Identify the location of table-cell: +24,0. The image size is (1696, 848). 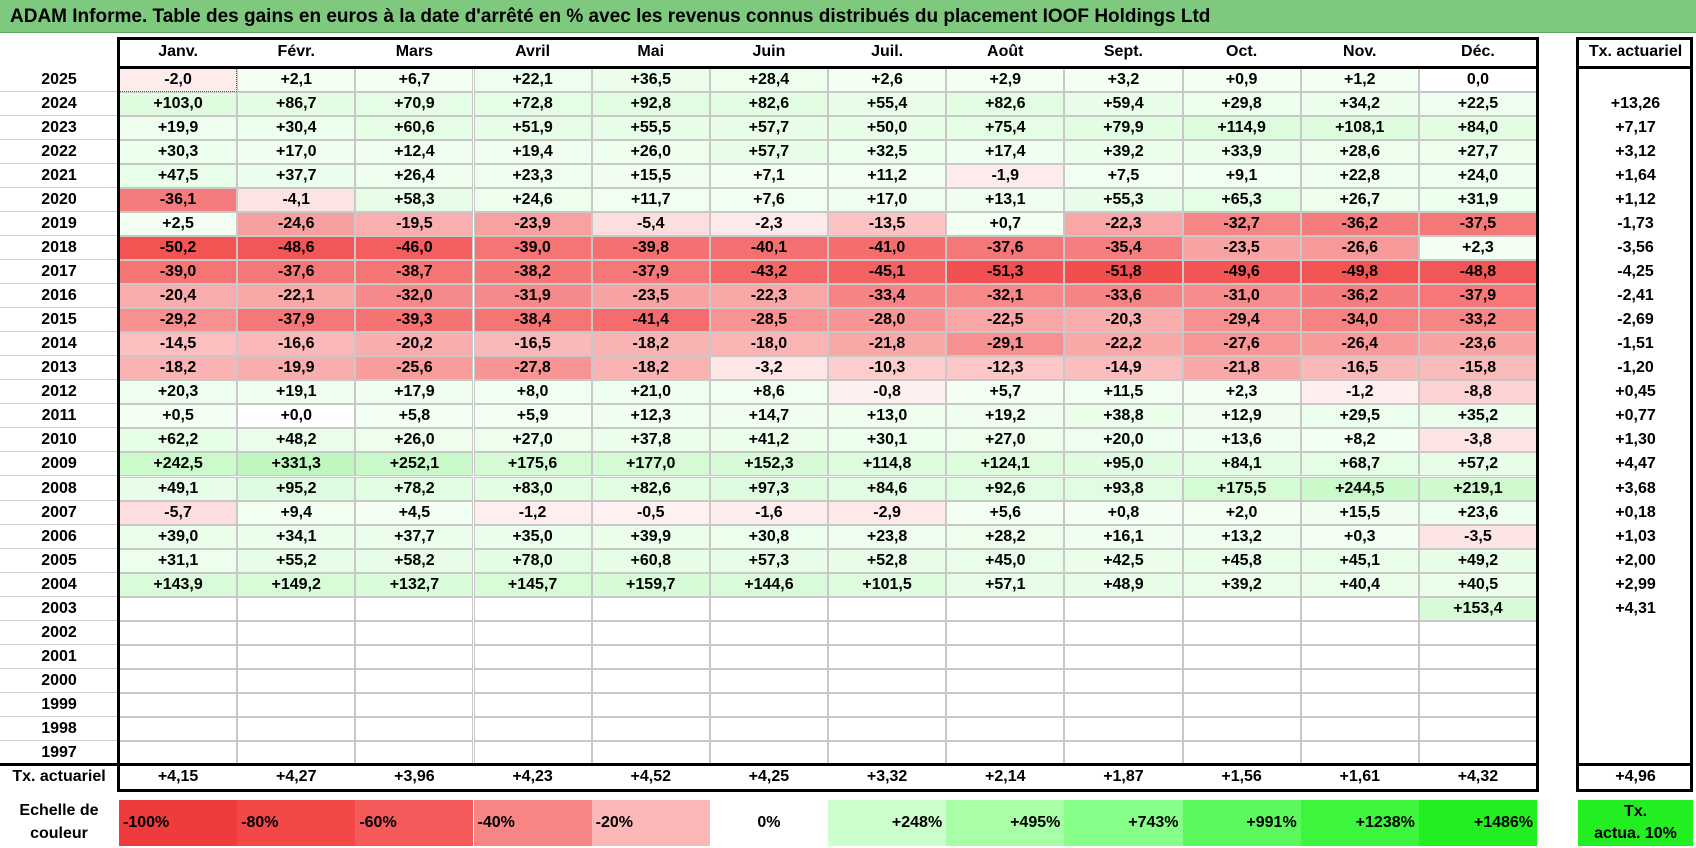
(1478, 176).